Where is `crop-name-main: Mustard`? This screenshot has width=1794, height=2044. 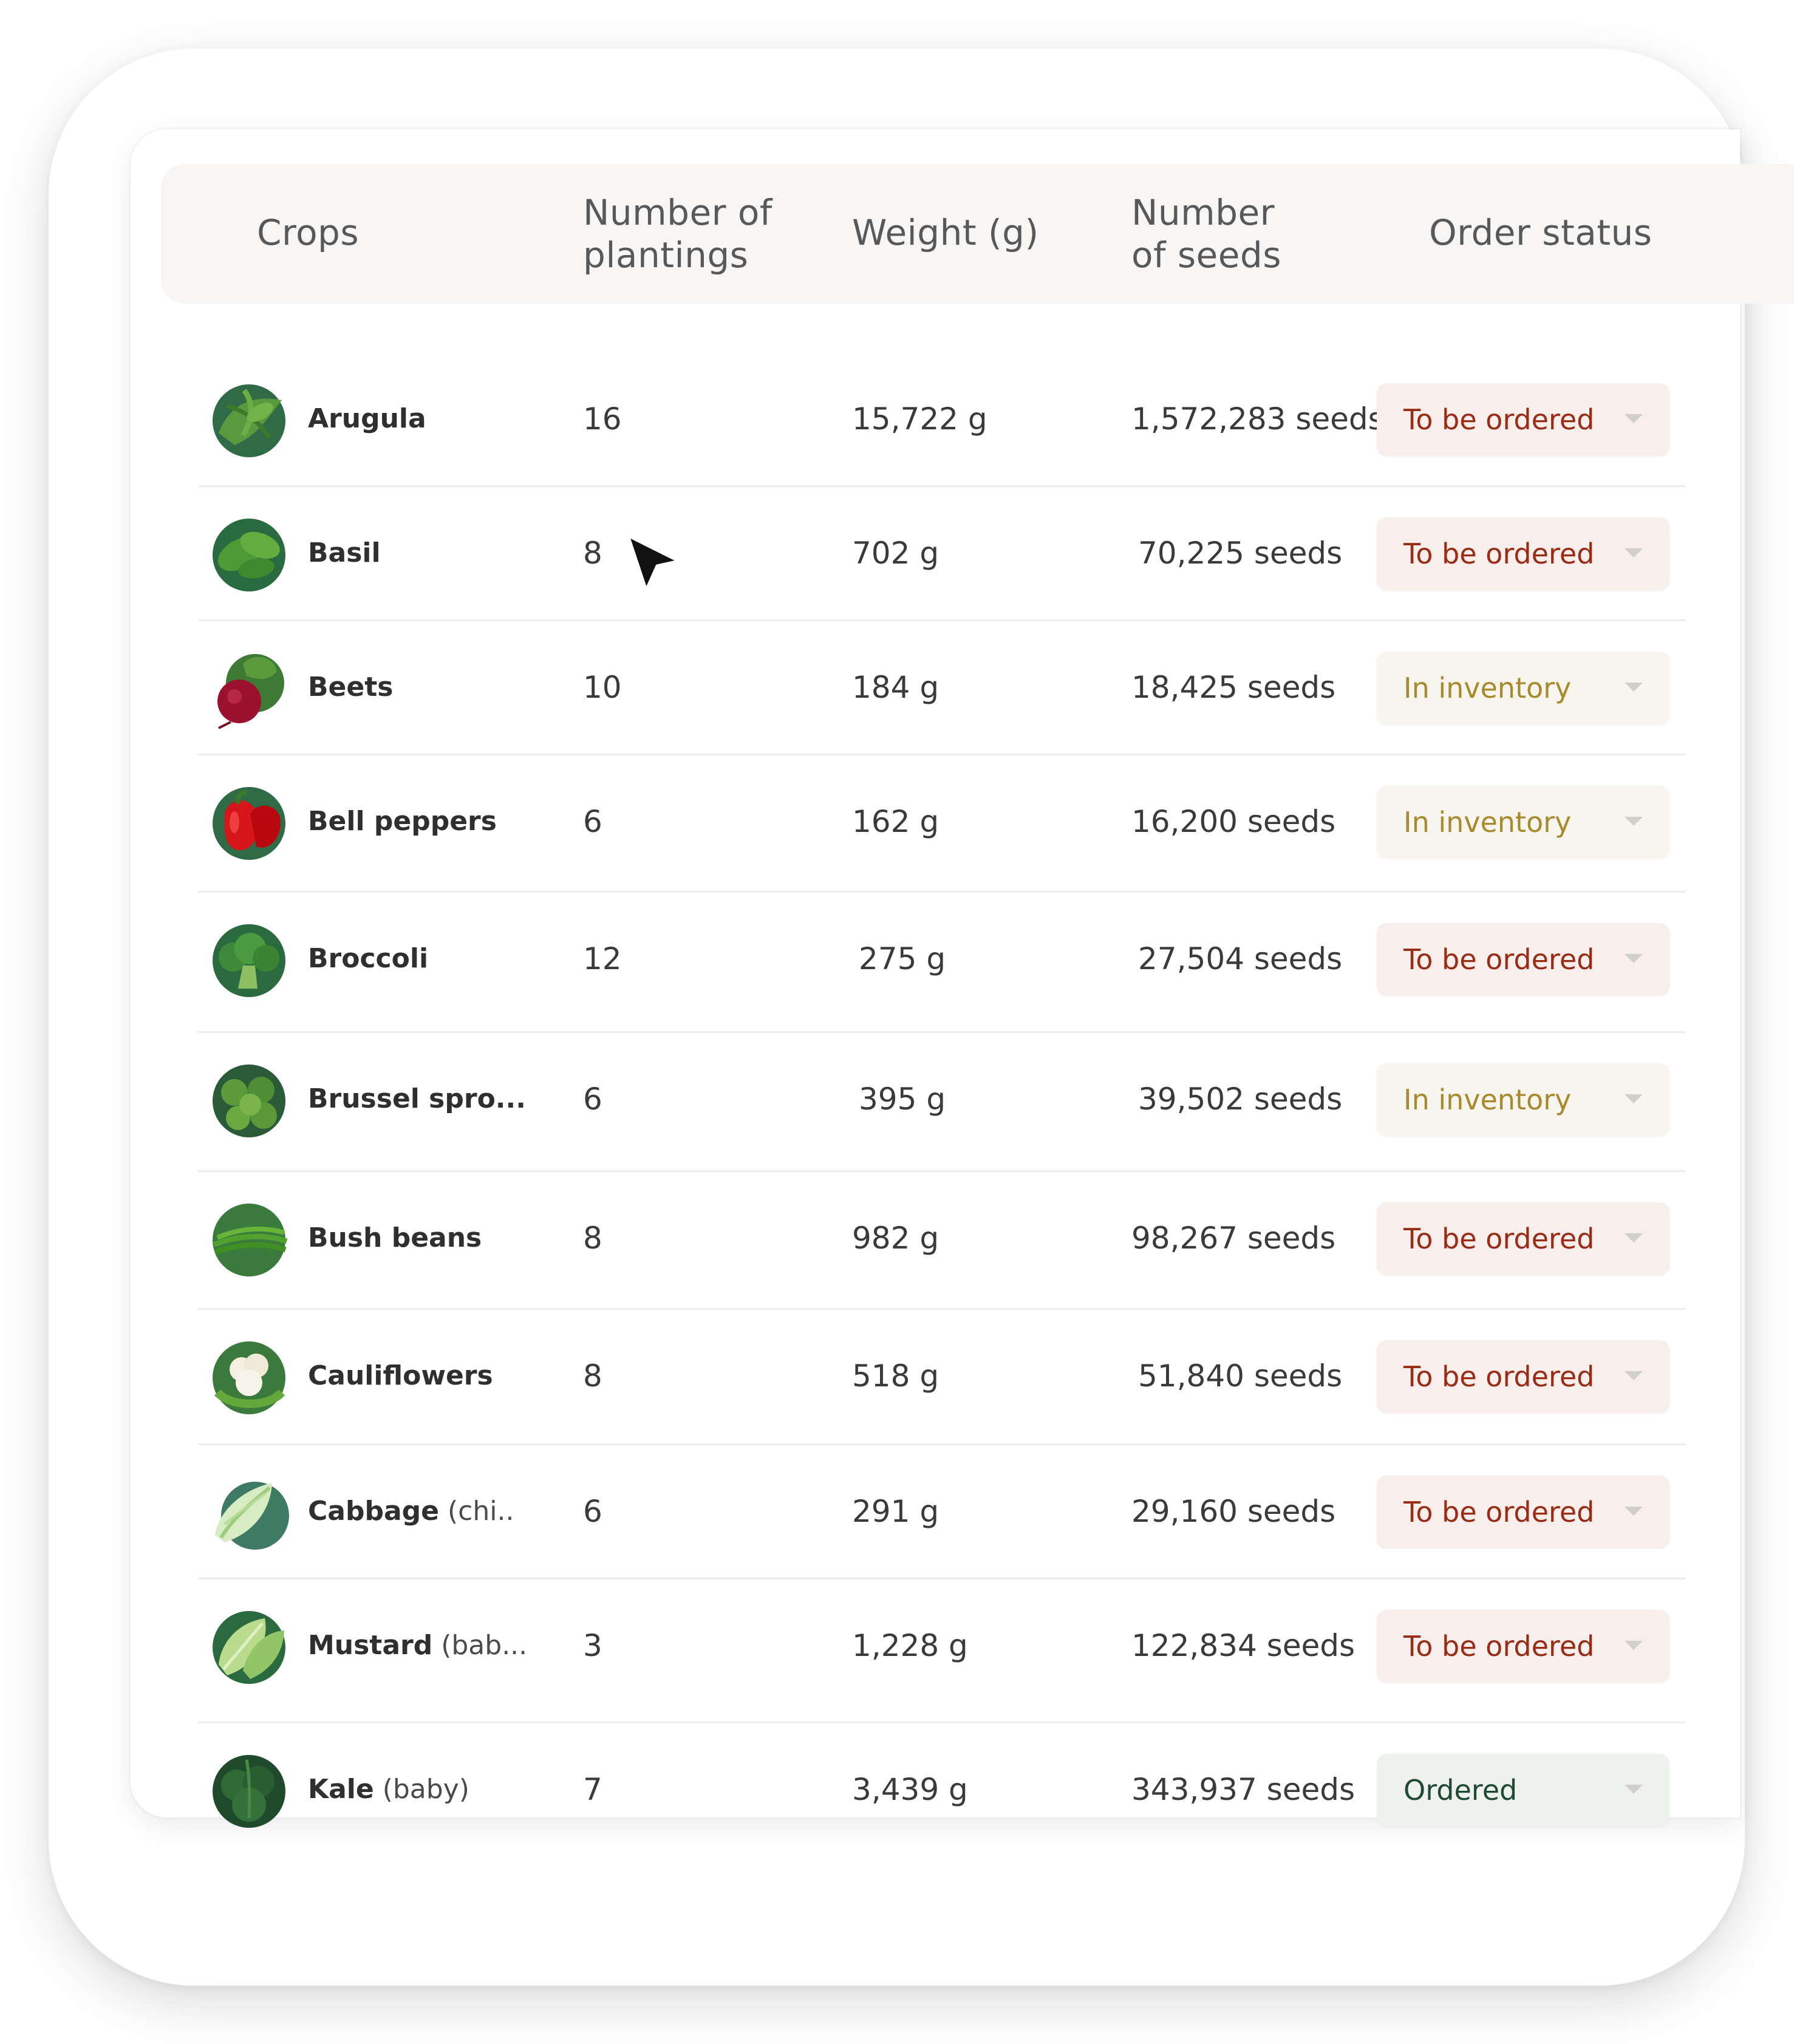
crop-name-main: Mustard is located at coordinates (370, 1645).